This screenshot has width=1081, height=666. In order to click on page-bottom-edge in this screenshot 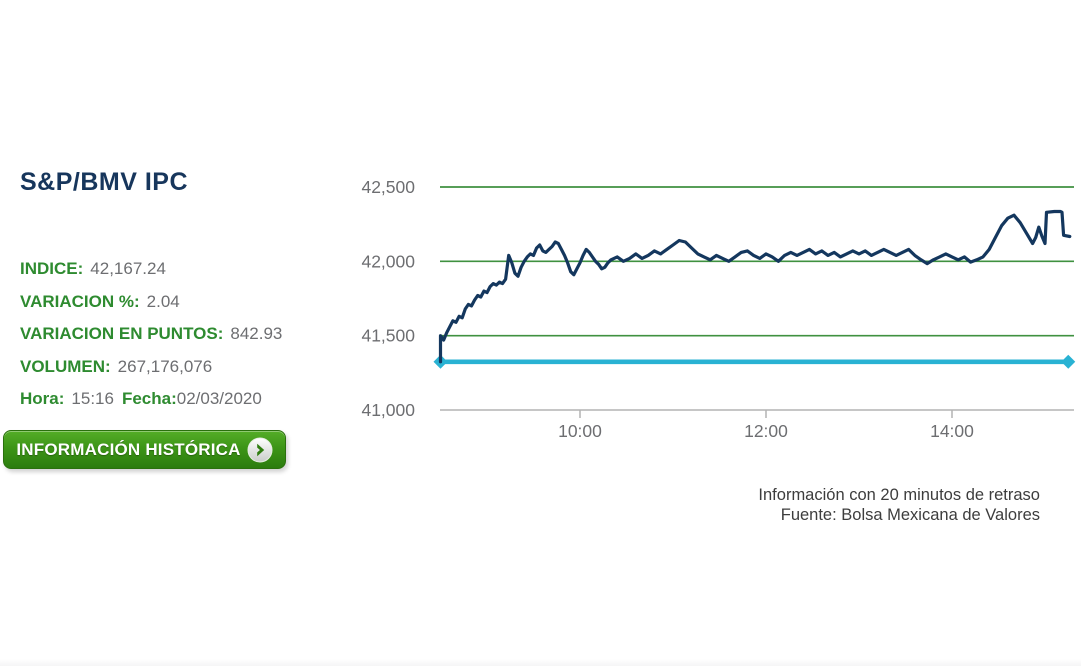, I will do `click(540, 662)`.